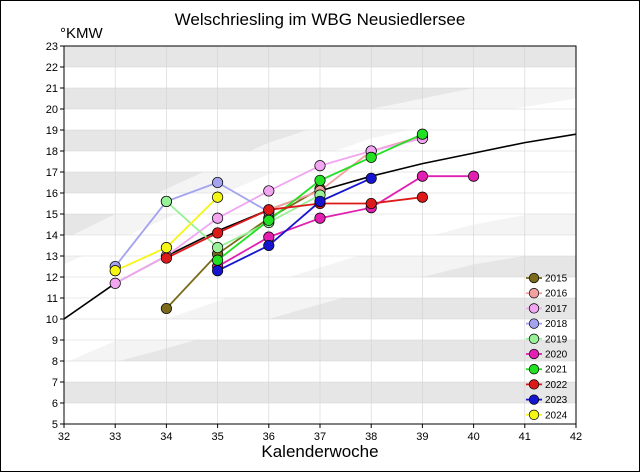  Describe the element at coordinates (534, 323) in the screenshot. I see `legend-marker-2018` at that location.